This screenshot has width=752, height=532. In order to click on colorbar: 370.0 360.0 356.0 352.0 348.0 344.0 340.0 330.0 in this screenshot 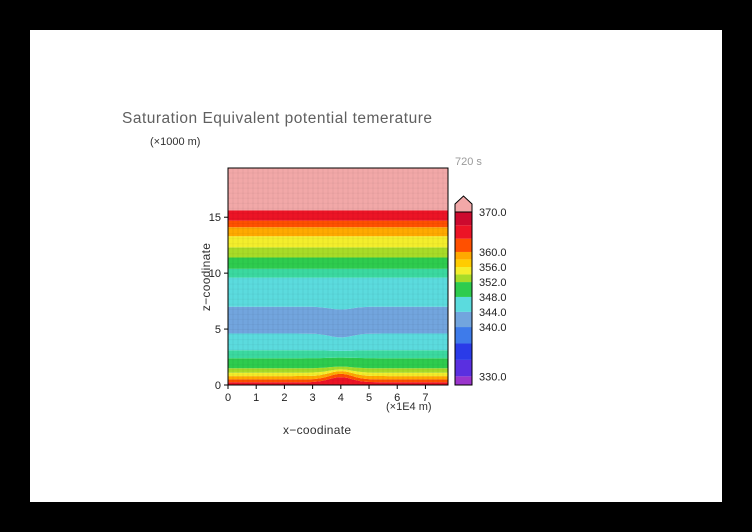, I will do `click(480, 290)`.